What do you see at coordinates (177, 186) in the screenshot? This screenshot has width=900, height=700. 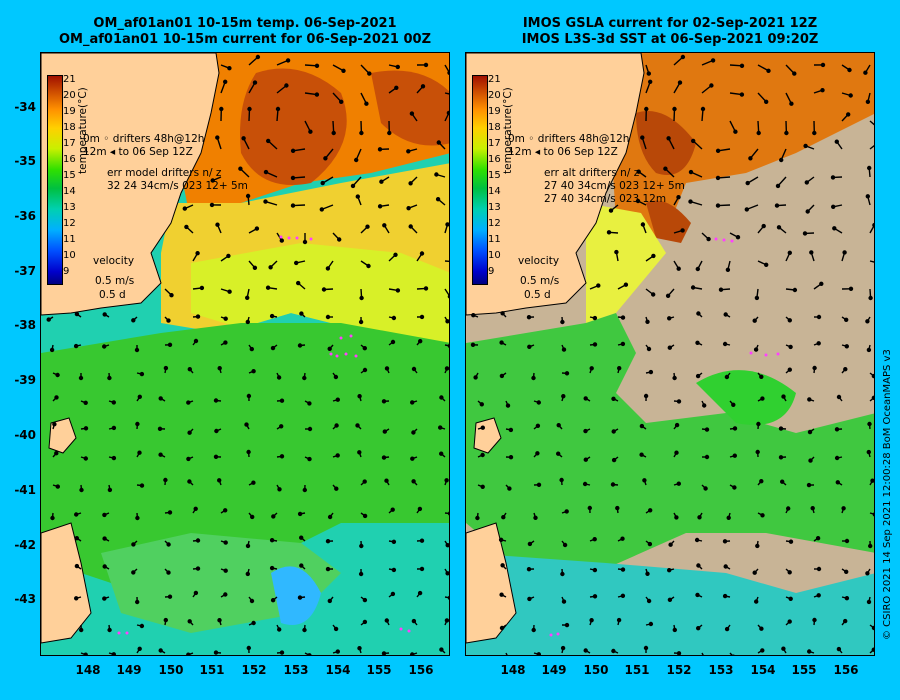 I see `err-legend-line2: 32 24 34cm/s 023 12+ 5m` at bounding box center [177, 186].